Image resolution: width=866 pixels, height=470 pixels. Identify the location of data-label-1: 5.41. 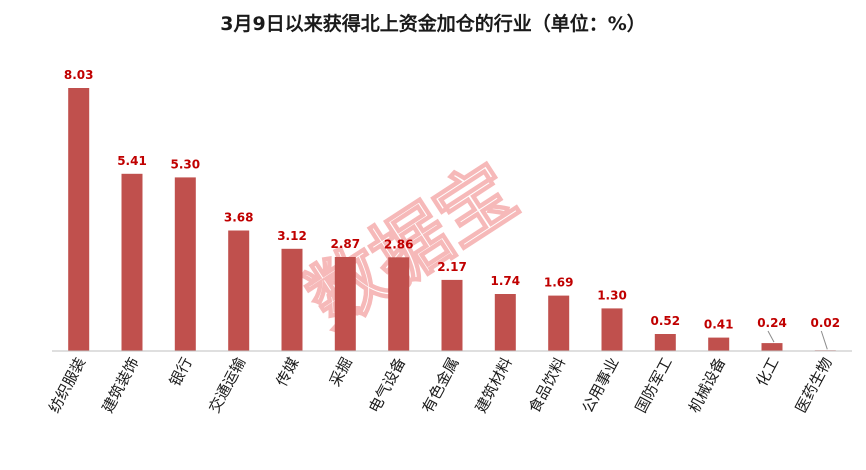
(132, 161).